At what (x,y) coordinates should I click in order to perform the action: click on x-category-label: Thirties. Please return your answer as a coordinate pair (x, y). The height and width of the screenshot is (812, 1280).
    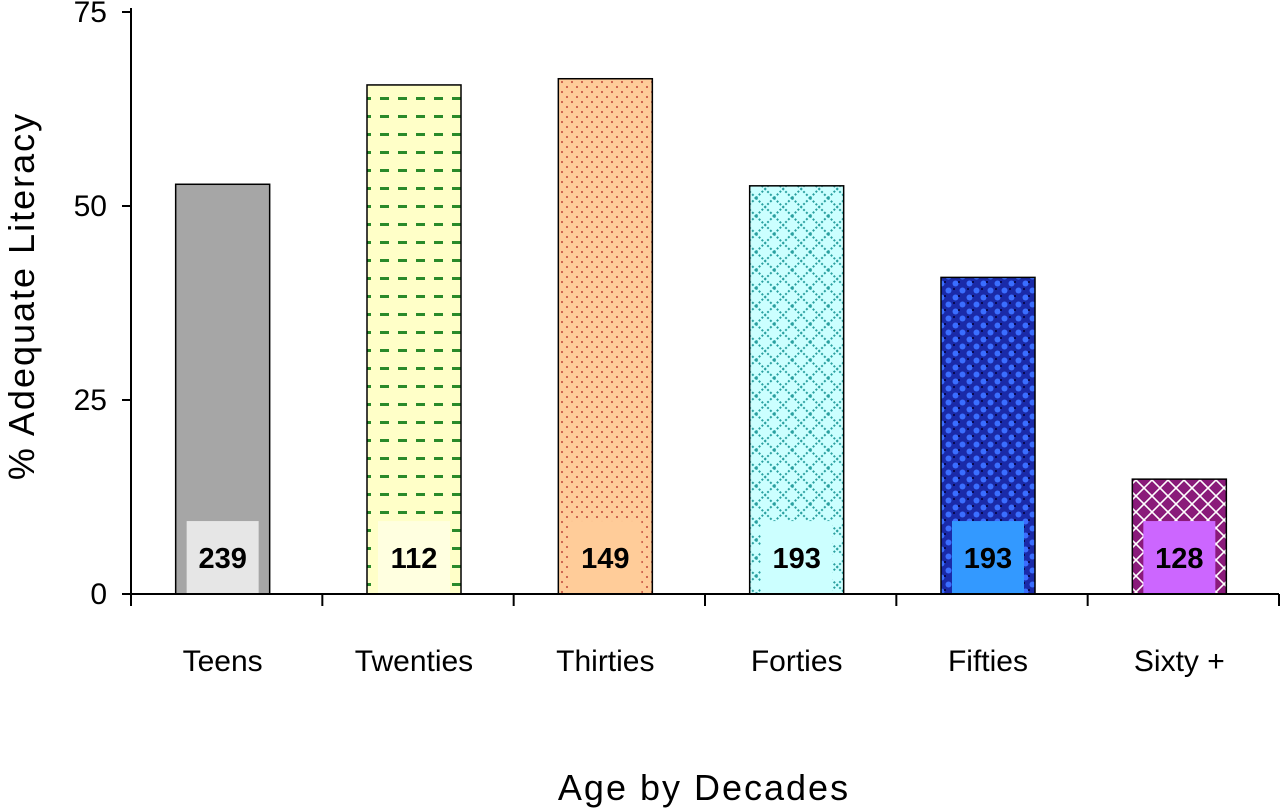
    Looking at the image, I should click on (605, 661).